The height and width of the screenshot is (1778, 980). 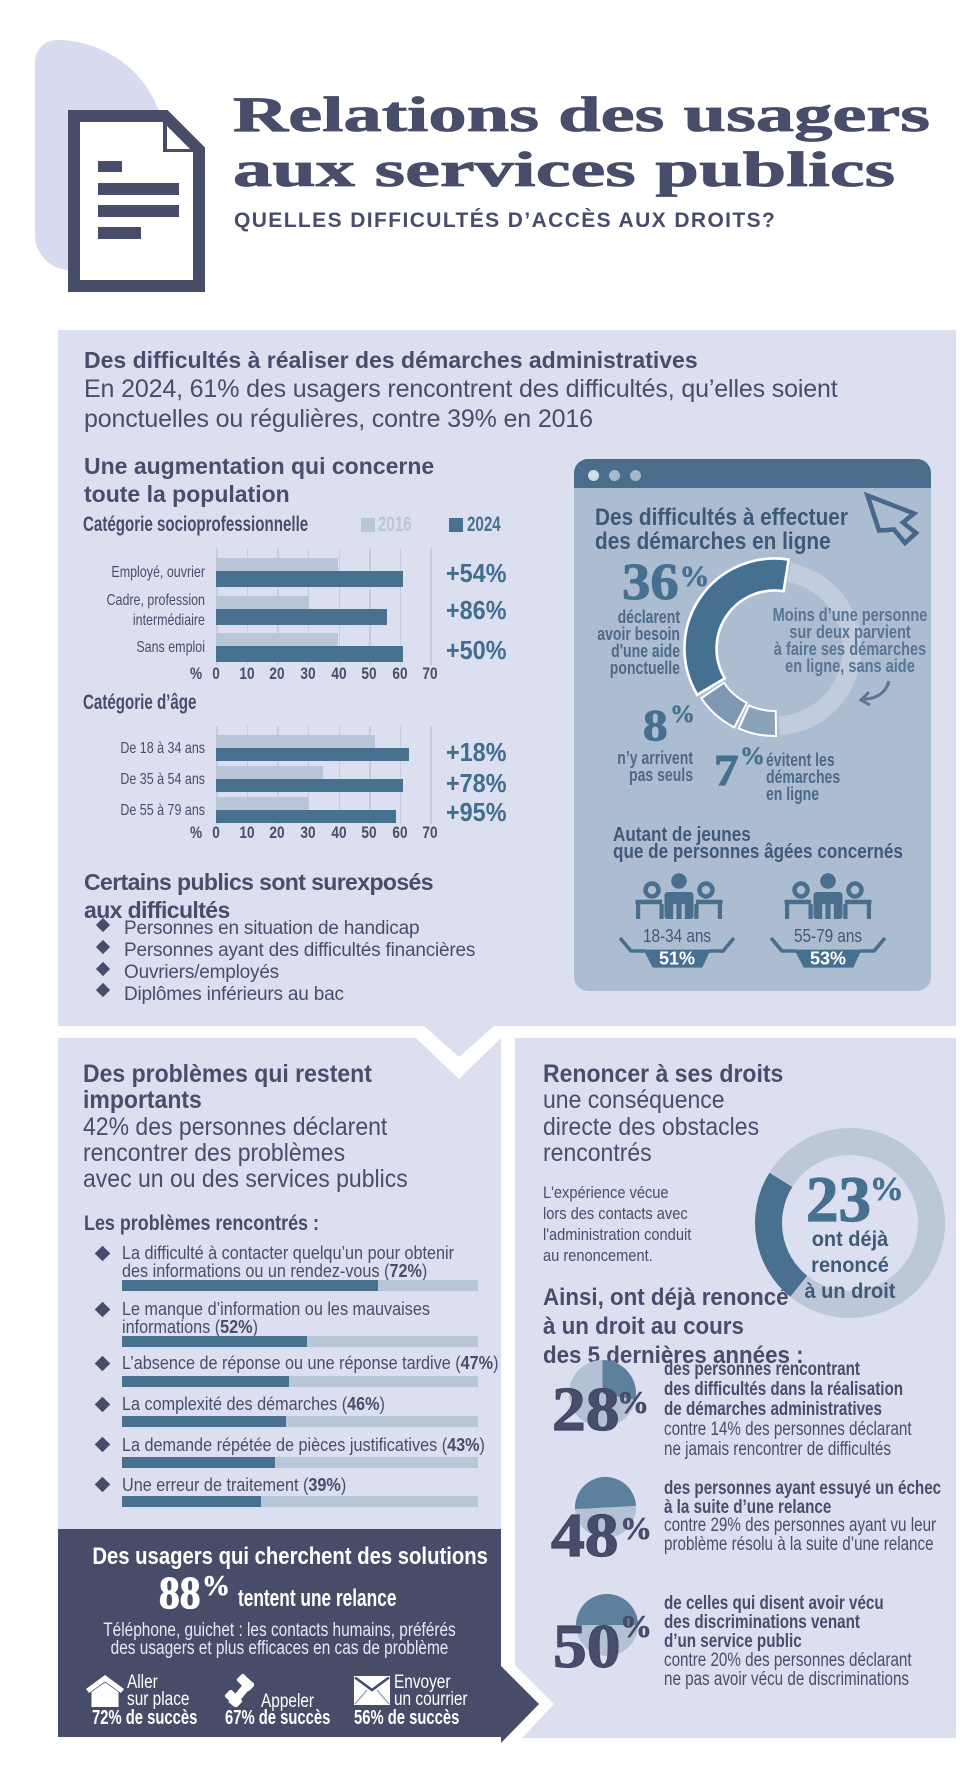 What do you see at coordinates (677, 959) in the screenshot?
I see `svg-text: 51%` at bounding box center [677, 959].